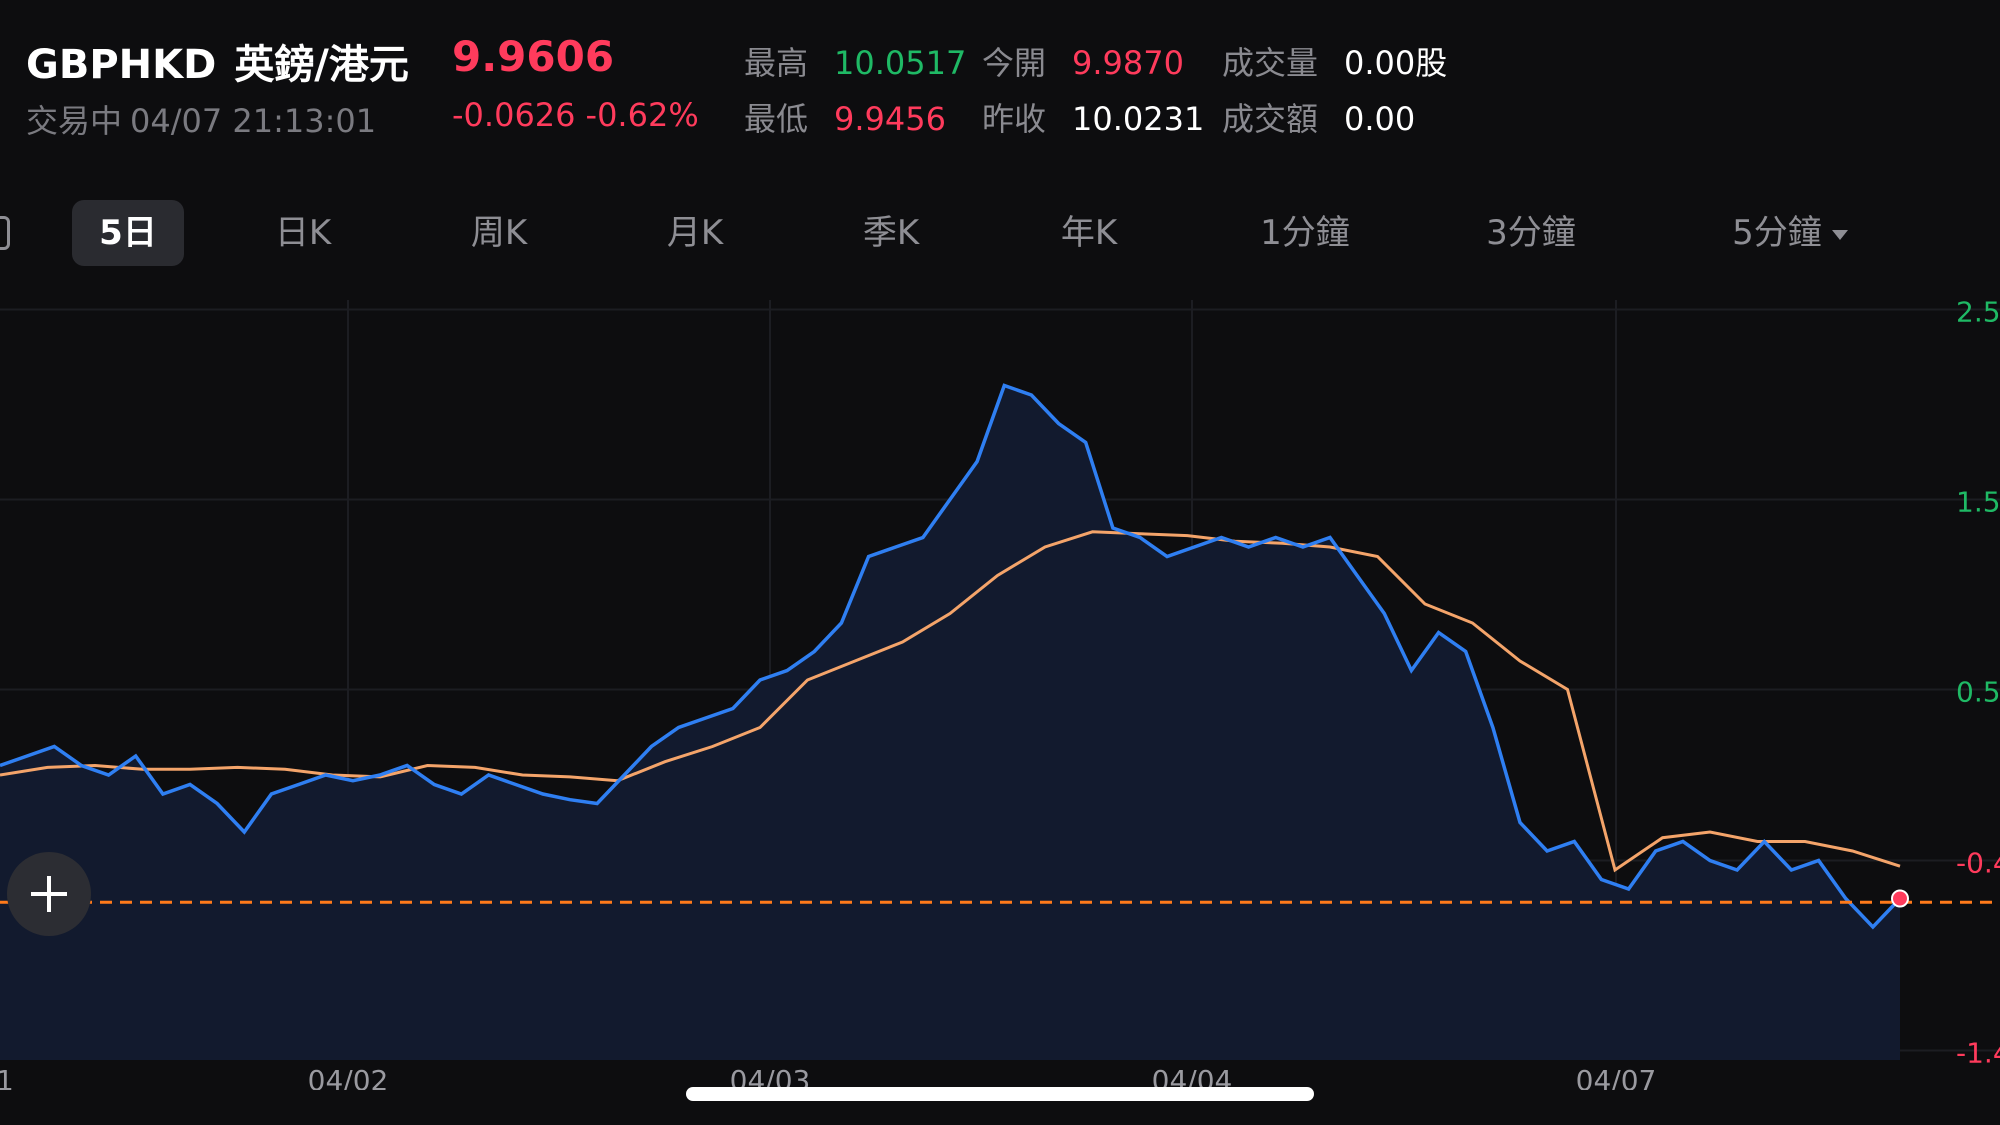 The image size is (2000, 1125). I want to click on zoom-plus-button, so click(49, 894).